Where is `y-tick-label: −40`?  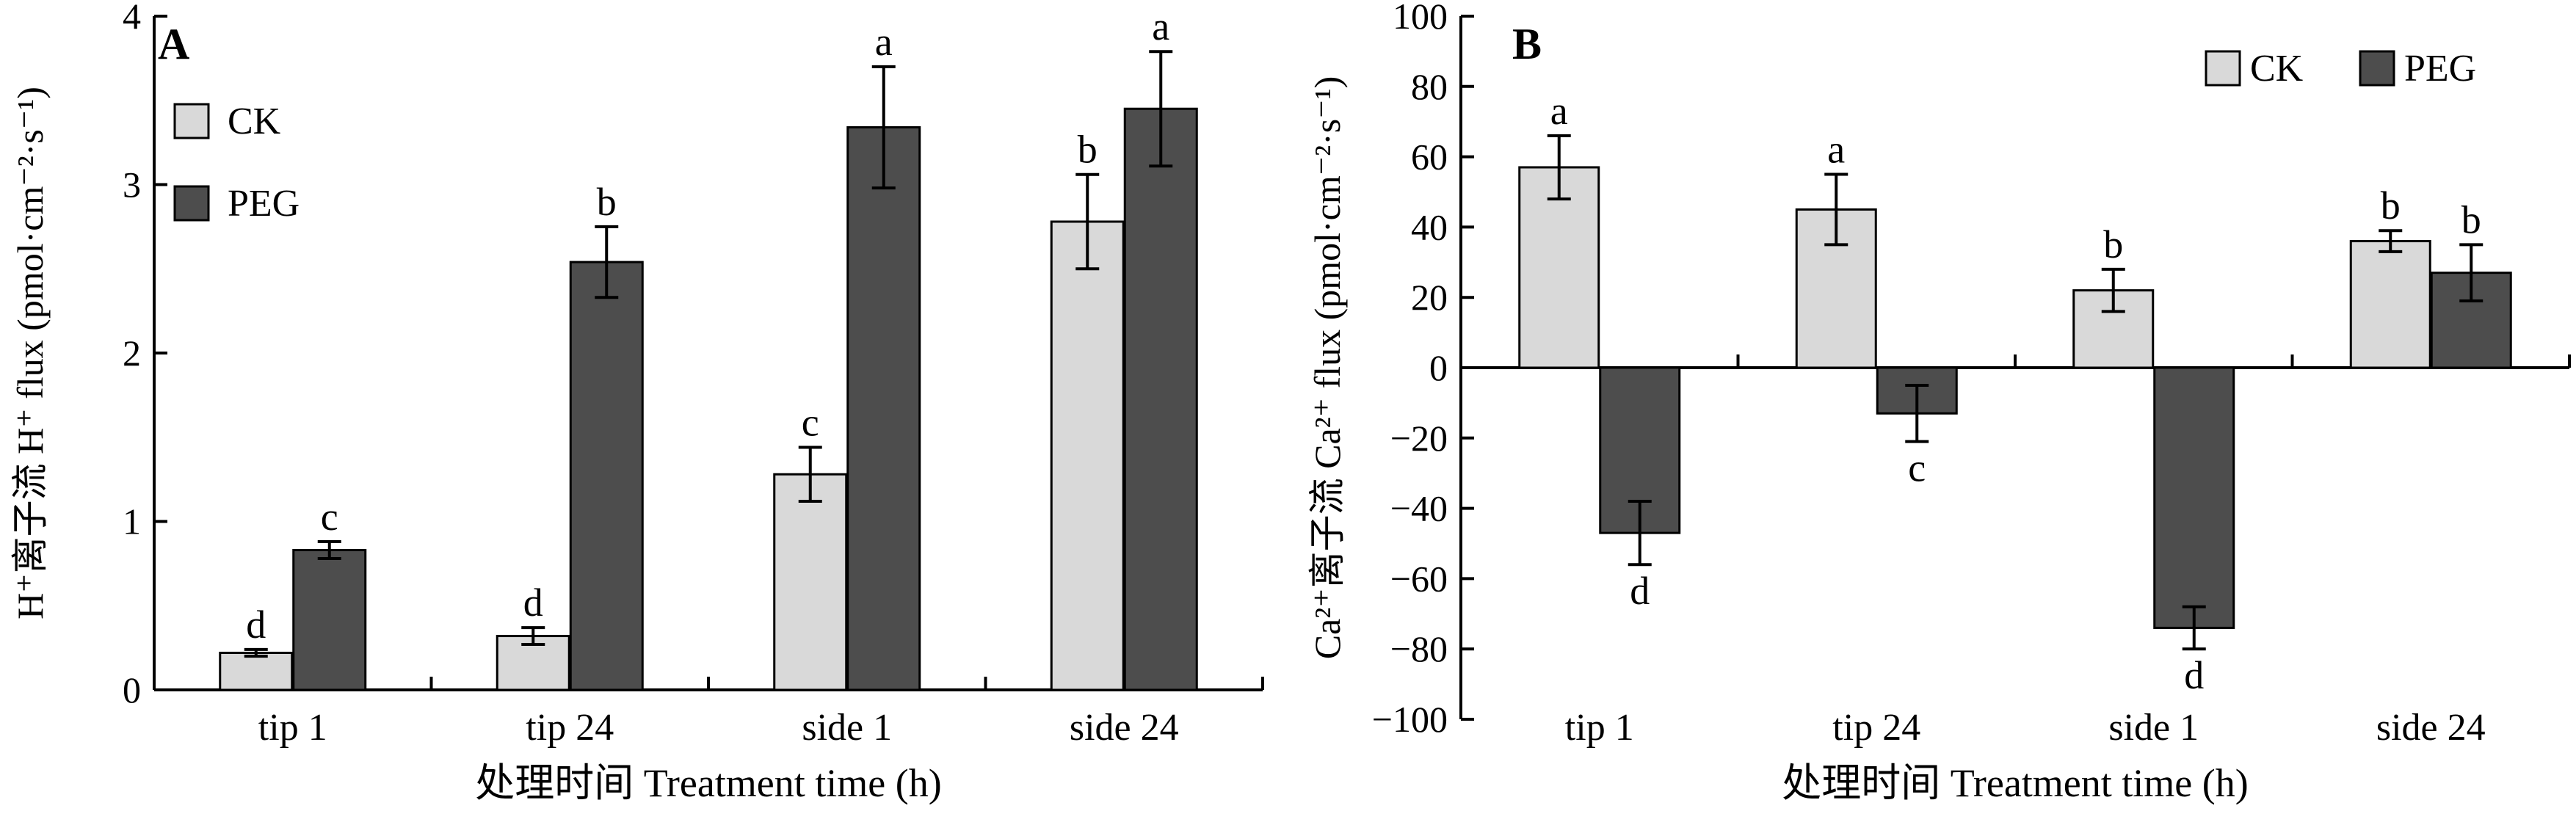
y-tick-label: −40 is located at coordinates (1419, 508).